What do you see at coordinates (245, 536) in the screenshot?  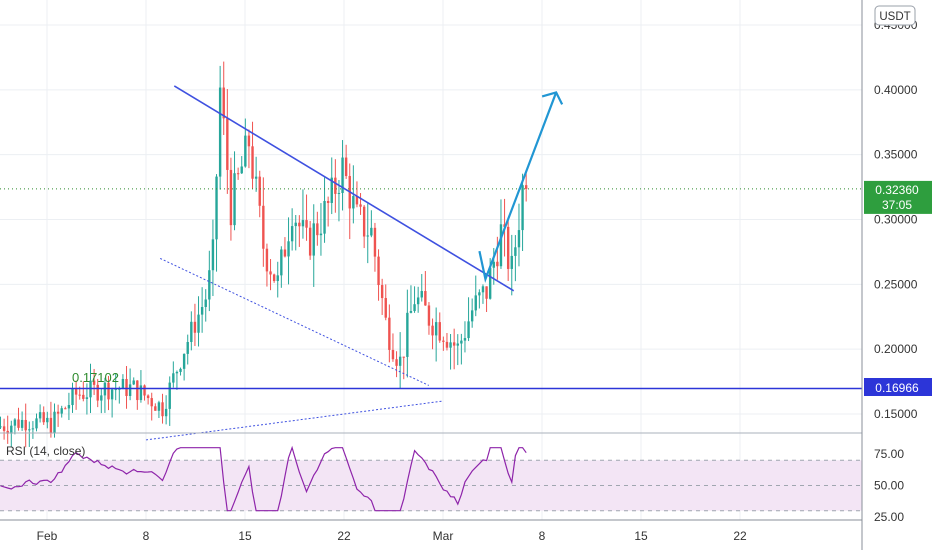 I see `time-tick-label: 15` at bounding box center [245, 536].